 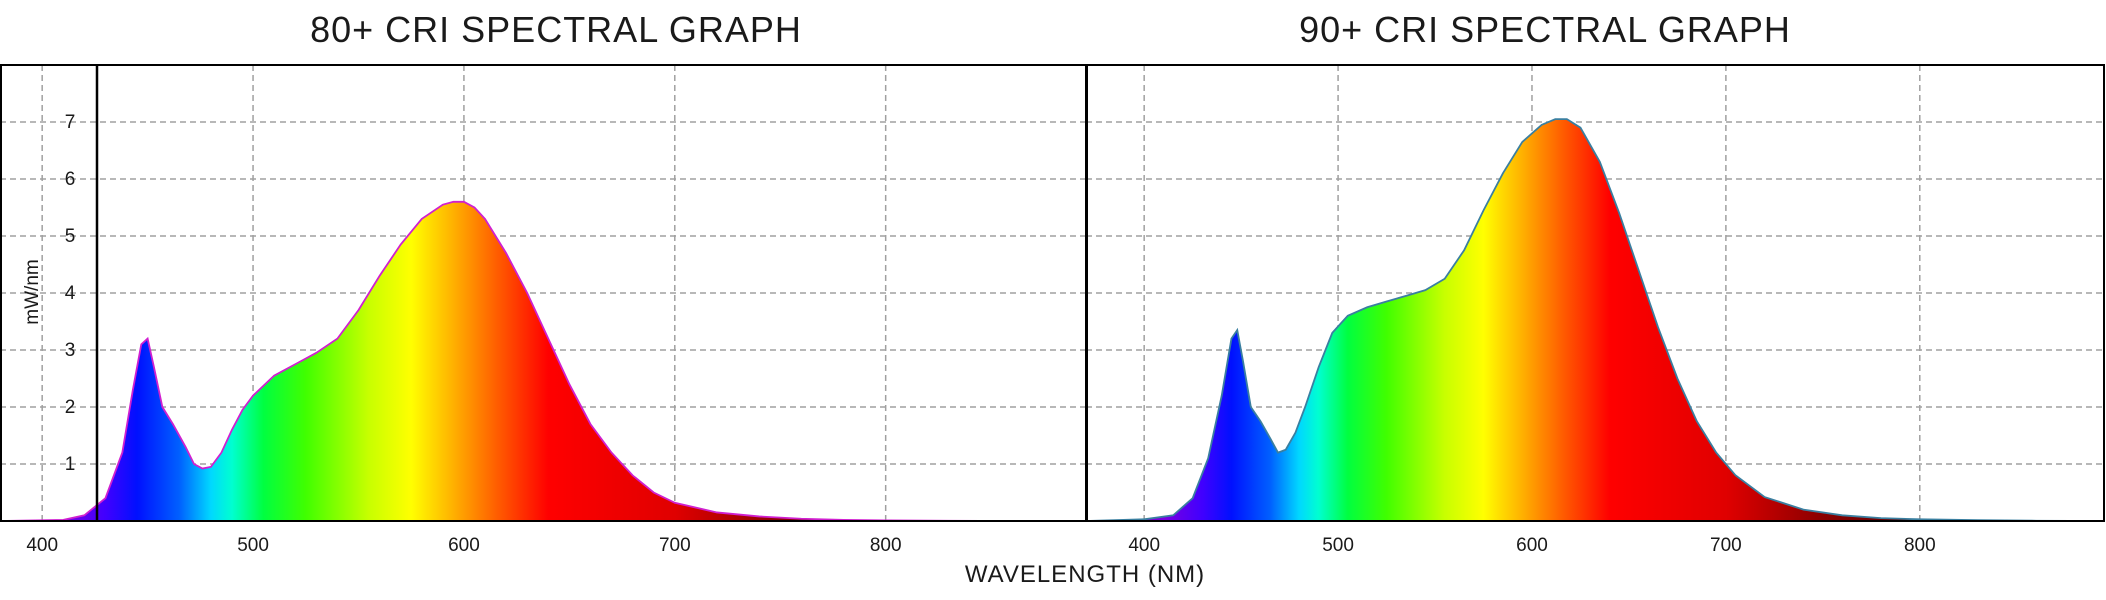 What do you see at coordinates (1545, 29) in the screenshot?
I see `chart-title: 90+ CRI SPECTRAL GRAPH` at bounding box center [1545, 29].